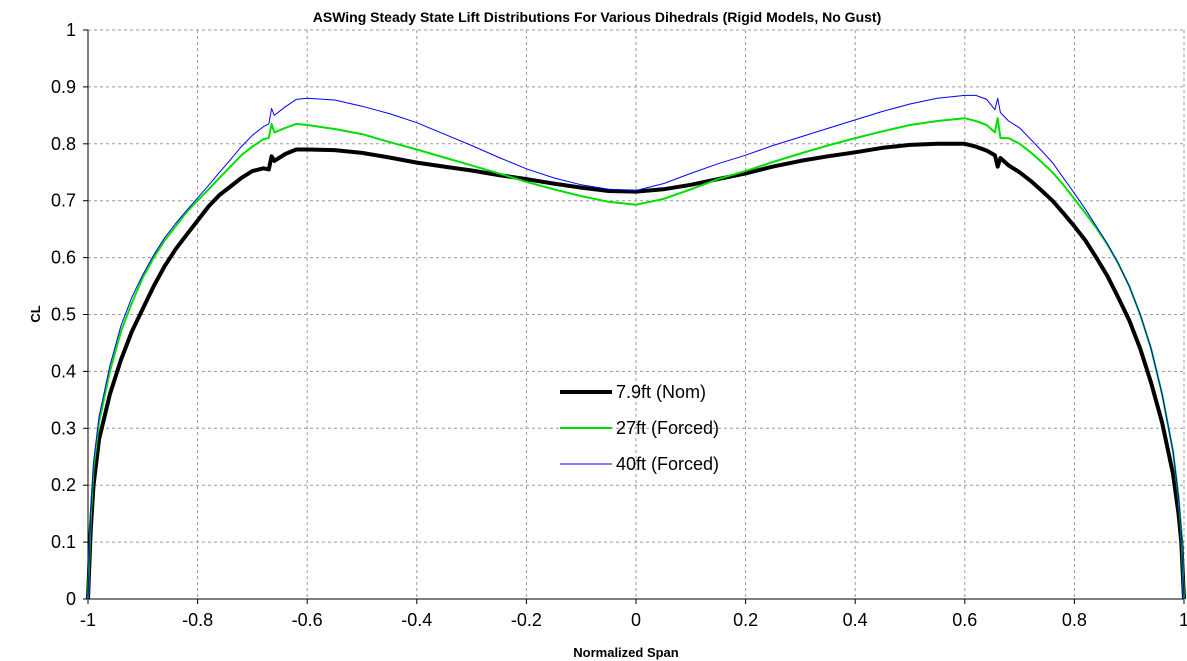  Describe the element at coordinates (63, 144) in the screenshot. I see `y-tick-label: 0.8` at that location.